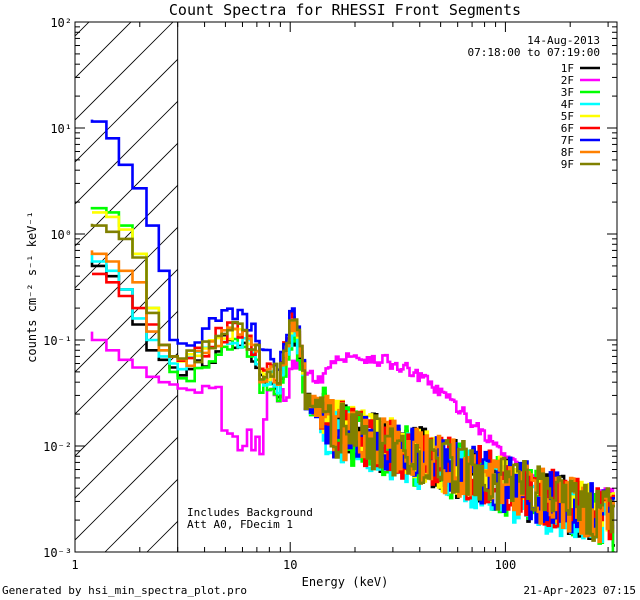  Describe the element at coordinates (567, 68) in the screenshot. I see `legend-label-1f: 1F` at that location.